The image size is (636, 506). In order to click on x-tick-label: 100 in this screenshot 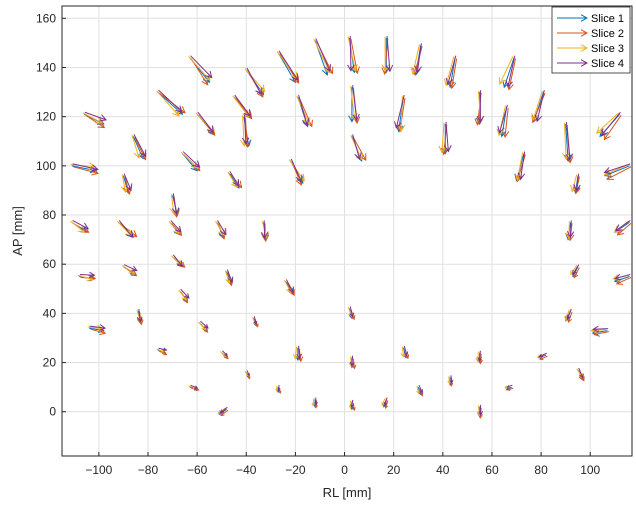, I will do `click(590, 470)`.